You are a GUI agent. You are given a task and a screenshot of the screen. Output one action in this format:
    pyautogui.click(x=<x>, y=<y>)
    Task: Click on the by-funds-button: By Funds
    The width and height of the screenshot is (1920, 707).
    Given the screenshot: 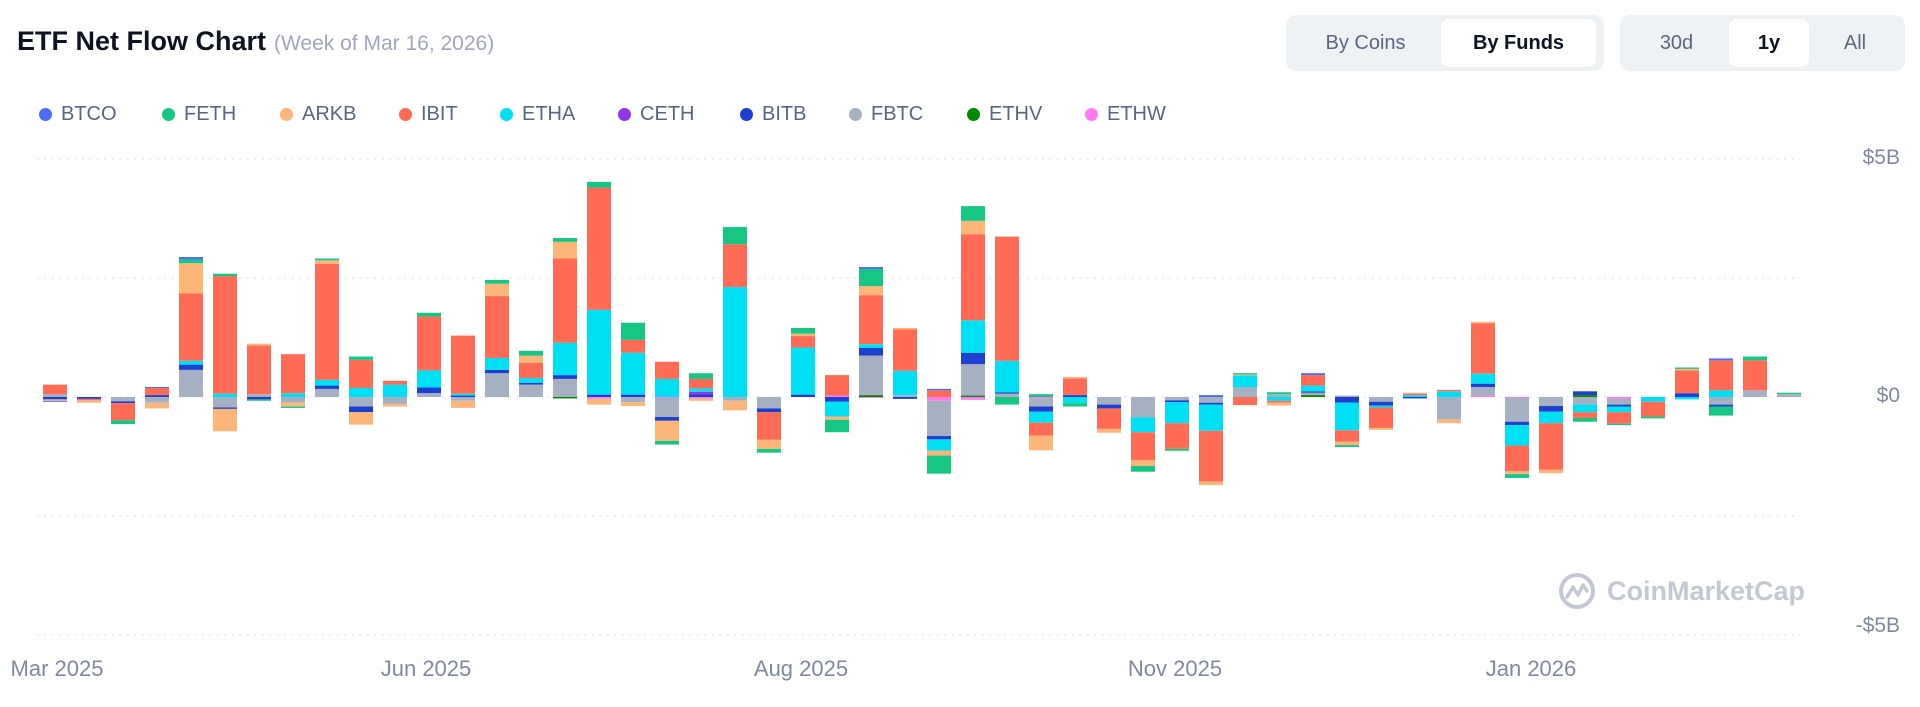 What is the action you would take?
    pyautogui.click(x=1518, y=43)
    